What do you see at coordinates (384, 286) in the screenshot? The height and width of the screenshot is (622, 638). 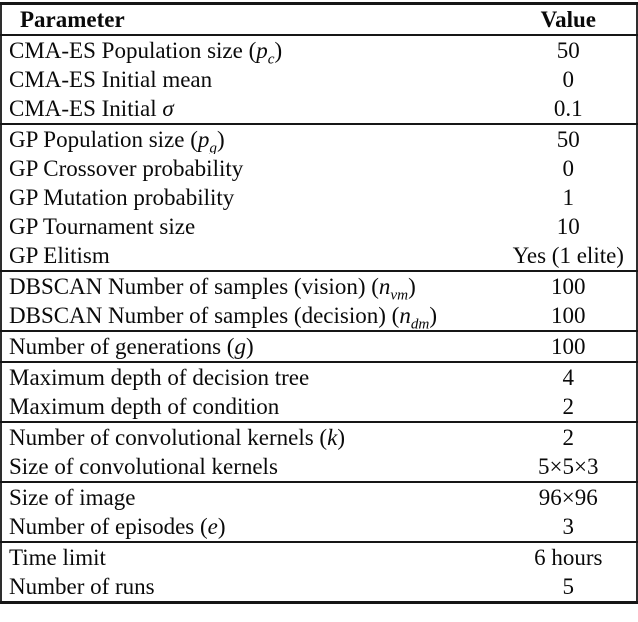 I see `variable-symbol: n` at bounding box center [384, 286].